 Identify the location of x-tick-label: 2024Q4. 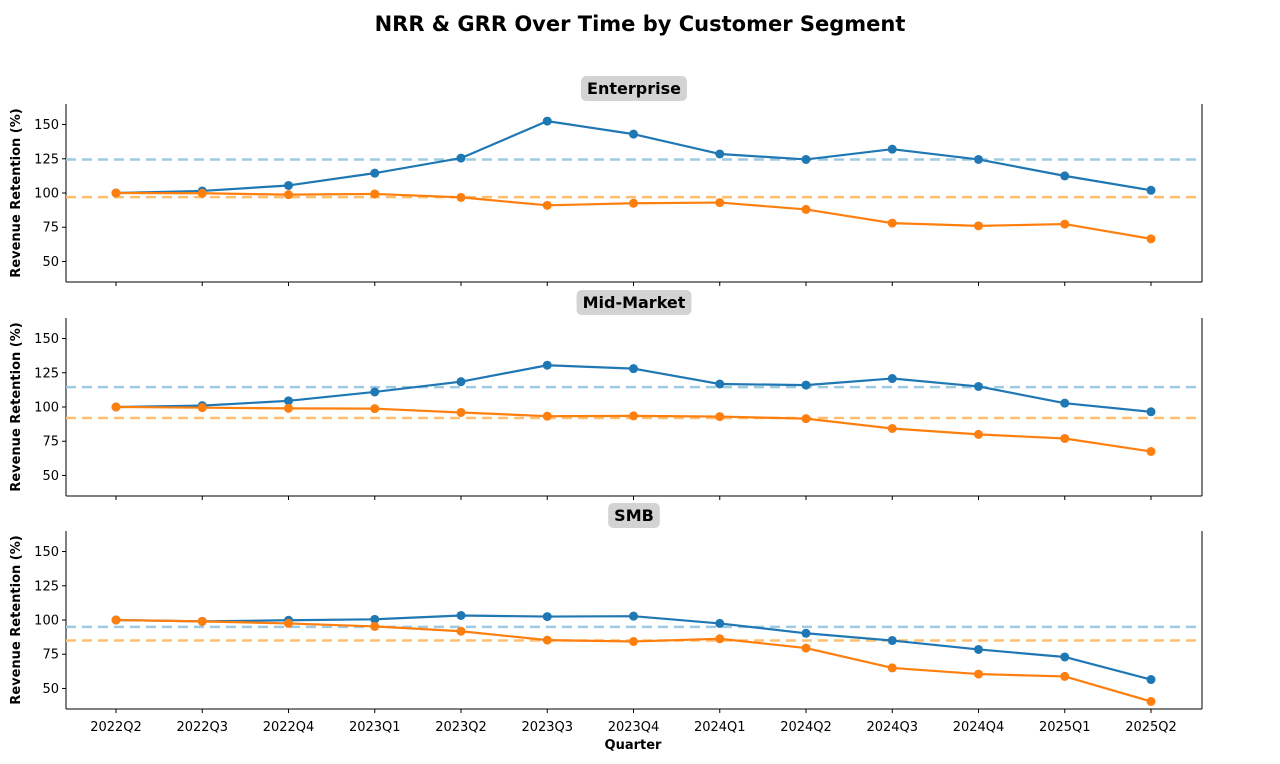
(979, 727).